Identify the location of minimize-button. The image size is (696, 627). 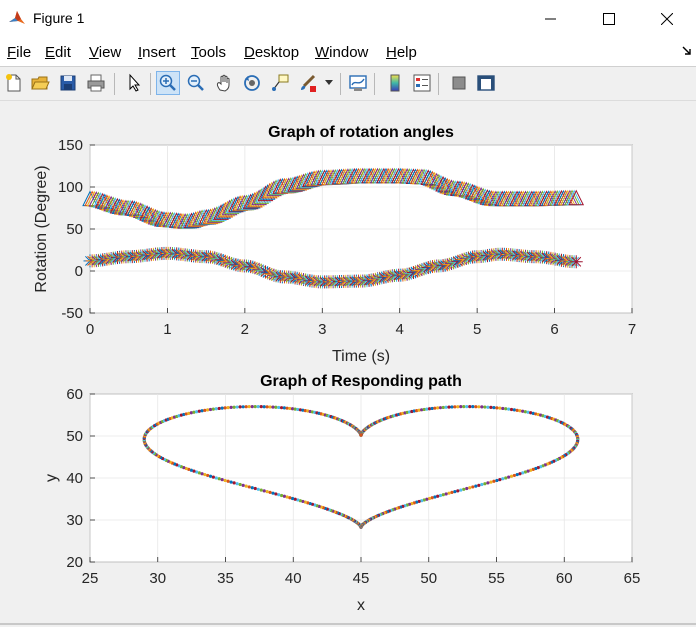
(551, 19).